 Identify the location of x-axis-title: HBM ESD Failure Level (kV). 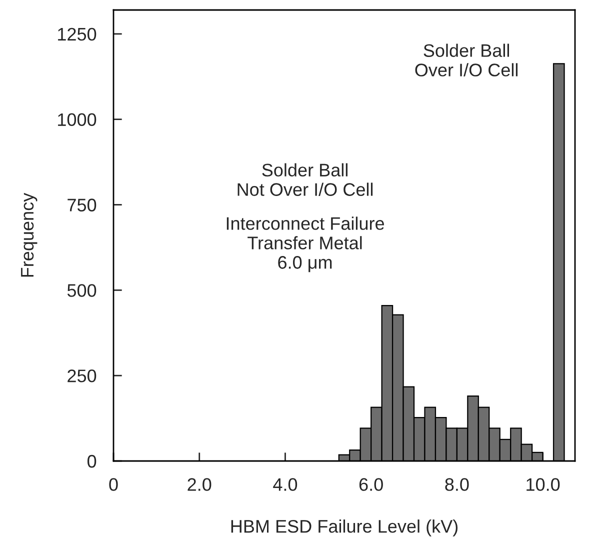
(344, 528).